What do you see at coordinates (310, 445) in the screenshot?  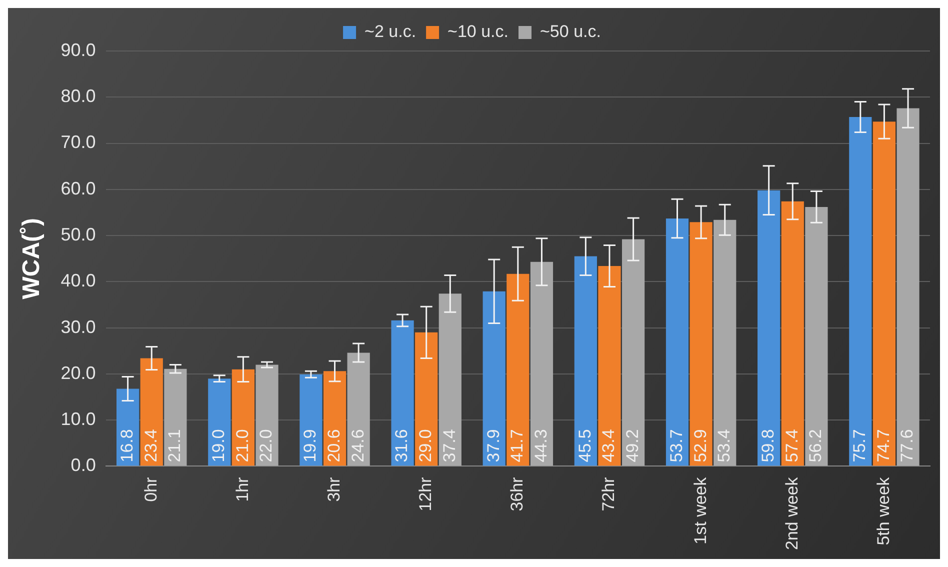 I see `data-label: 19.9` at bounding box center [310, 445].